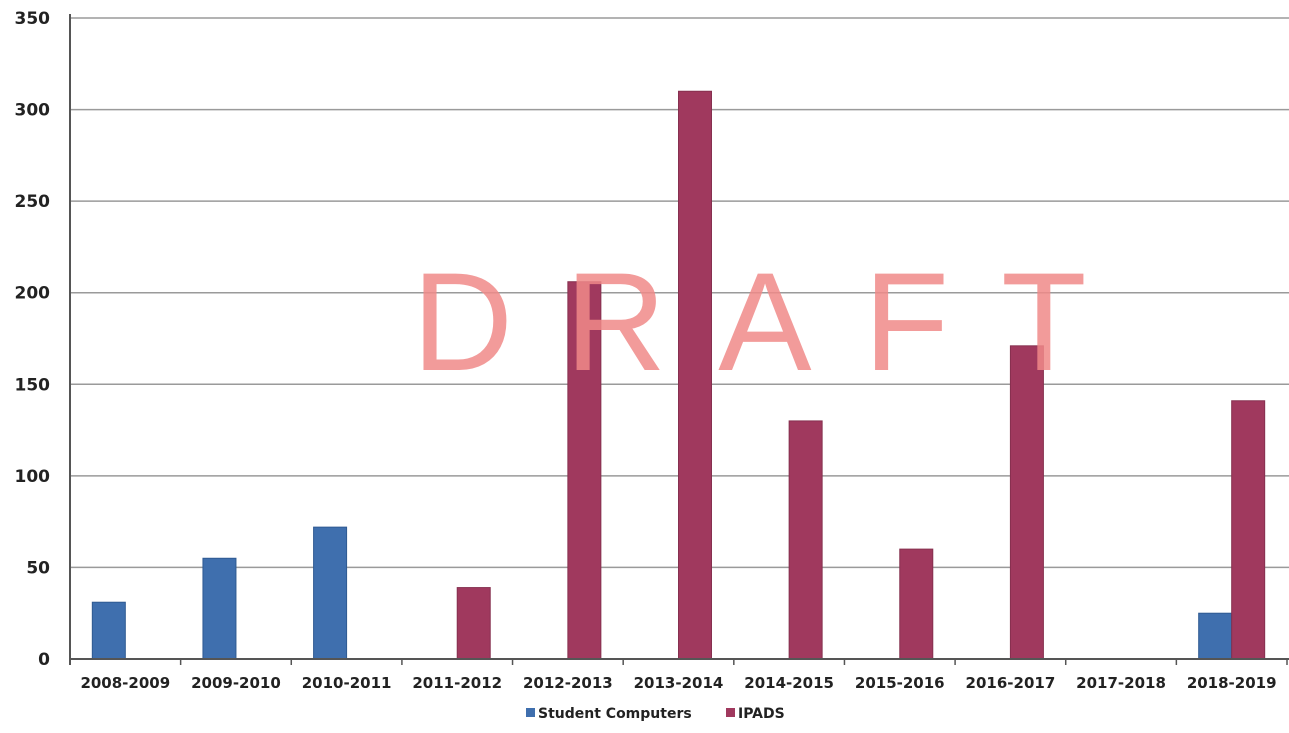  I want to click on y-tick-label: 300, so click(33, 111).